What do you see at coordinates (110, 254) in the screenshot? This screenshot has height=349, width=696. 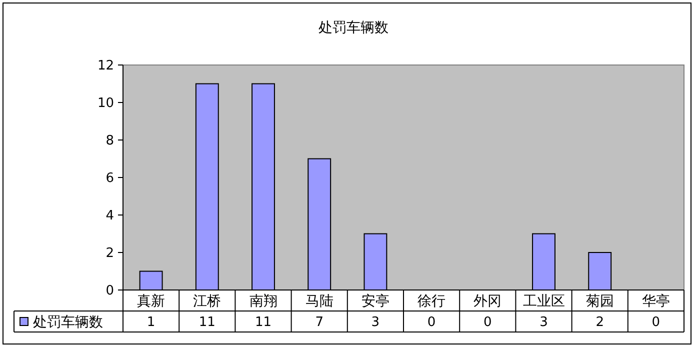 I see `y-tick-label: 2` at bounding box center [110, 254].